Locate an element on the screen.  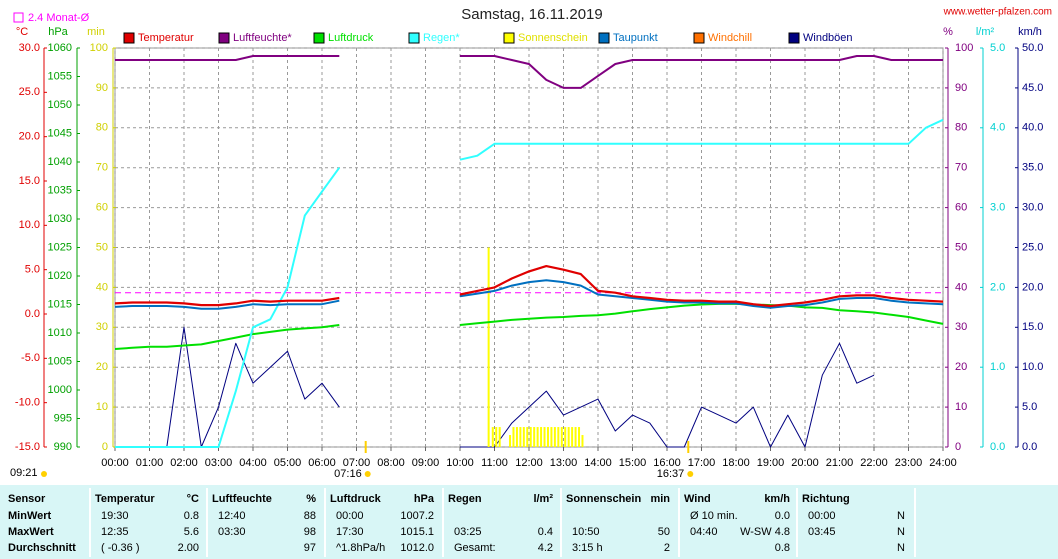
x-tick-label: 17:00 is located at coordinates (702, 463).